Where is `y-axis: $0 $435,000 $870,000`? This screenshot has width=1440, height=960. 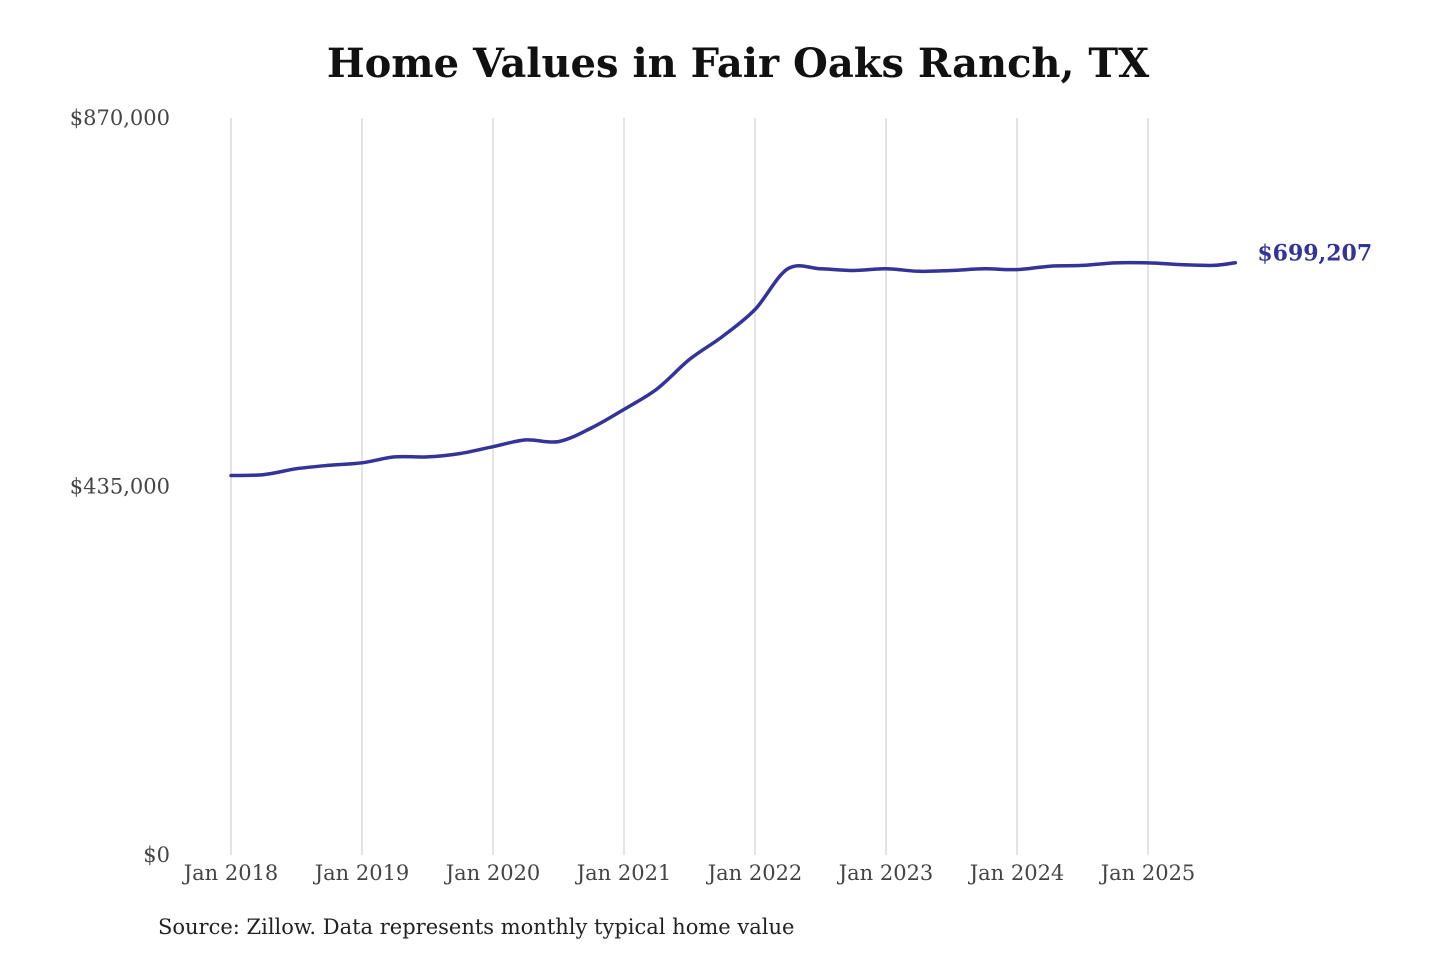
y-axis: $0 $435,000 $870,000 is located at coordinates (120, 486).